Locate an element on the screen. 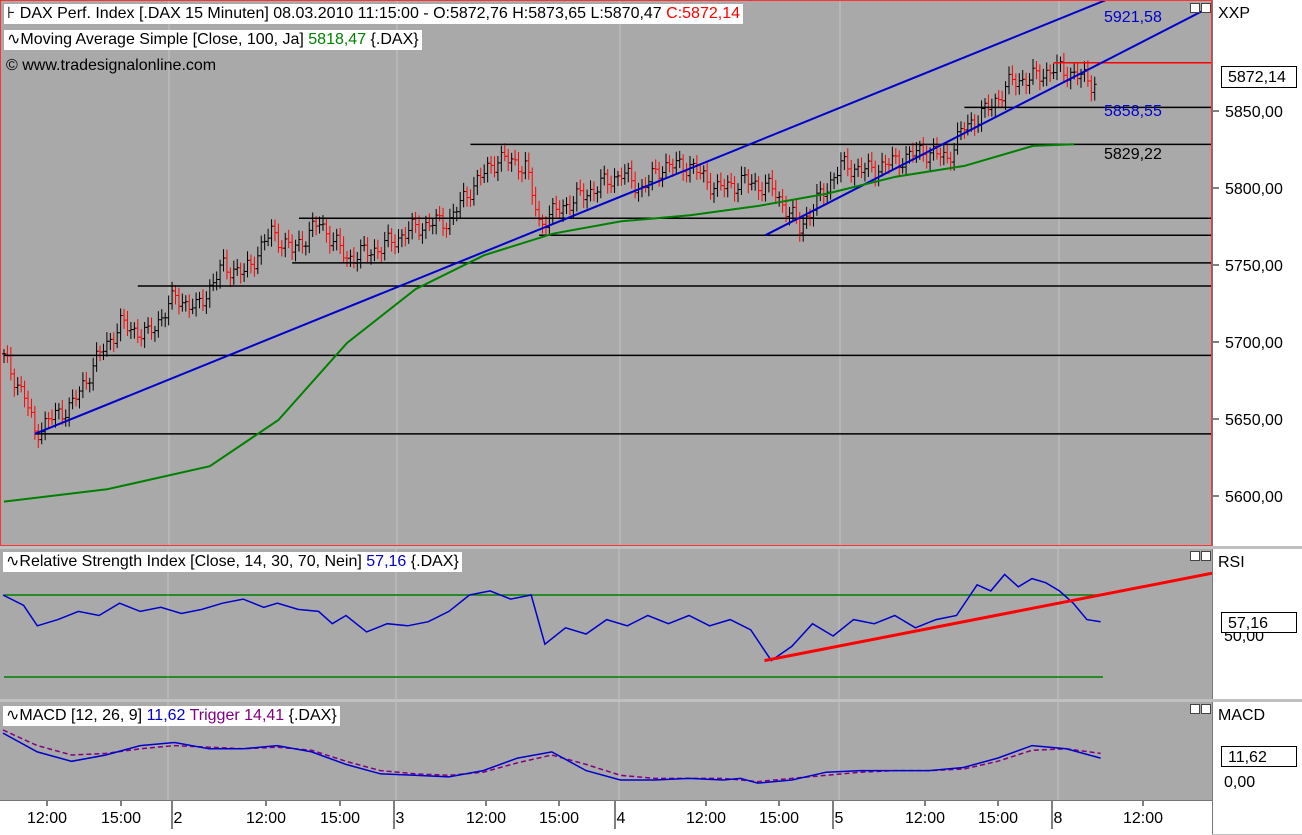  x-tick-label: 2 is located at coordinates (178, 818).